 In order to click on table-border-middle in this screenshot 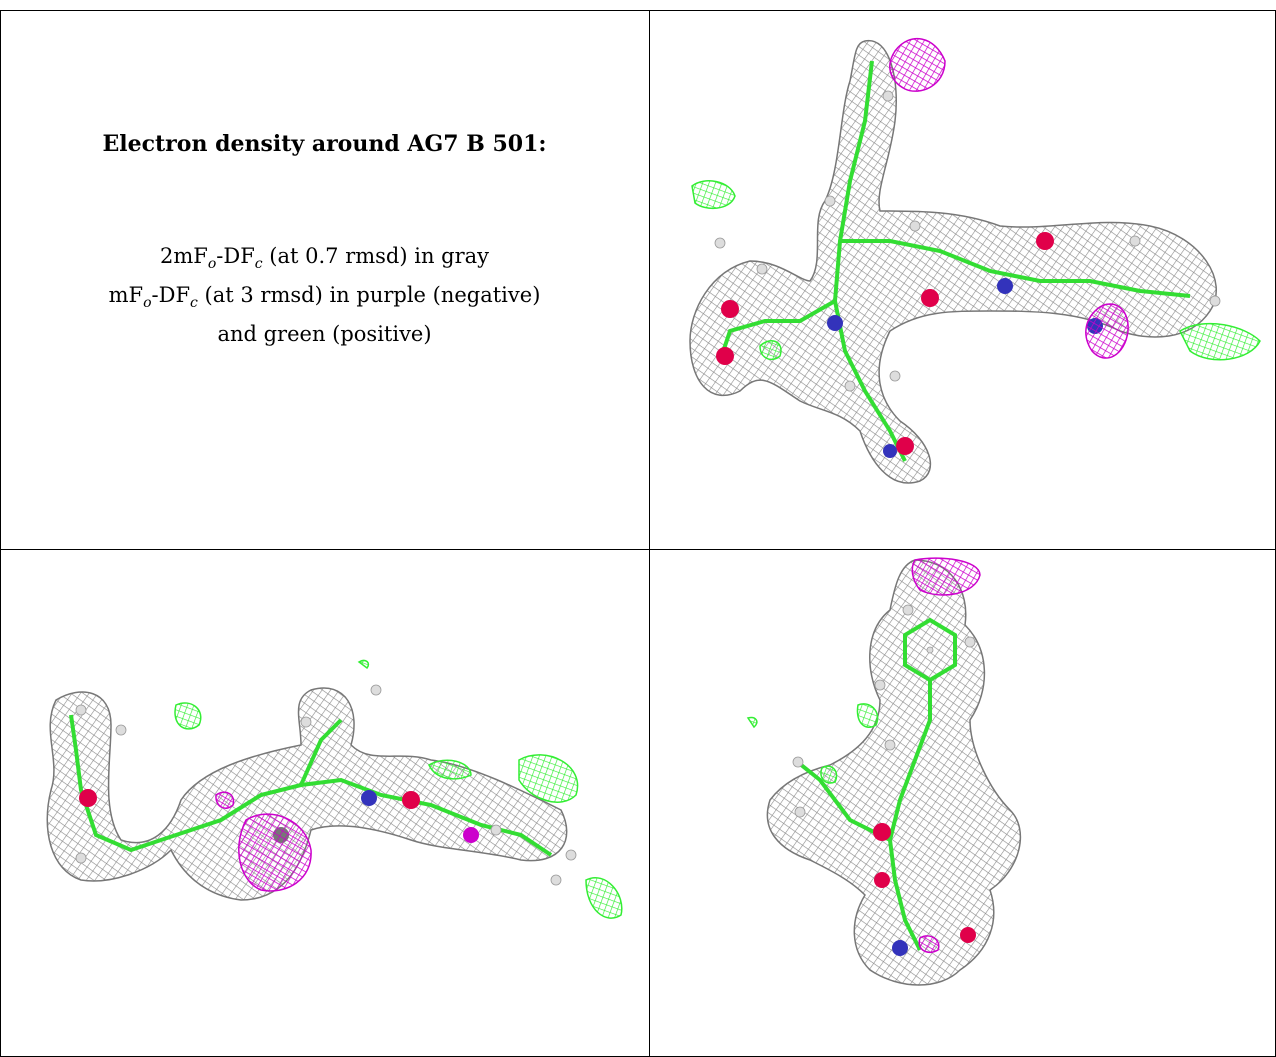, I will do `click(638, 549)`.